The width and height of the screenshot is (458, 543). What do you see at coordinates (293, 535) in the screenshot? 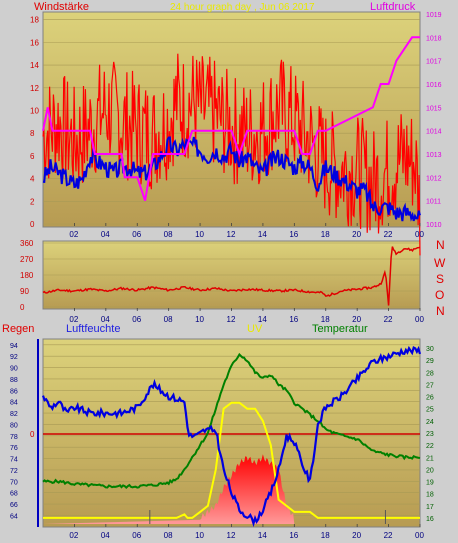
I see `climate-x-tick-label: 16` at bounding box center [293, 535].